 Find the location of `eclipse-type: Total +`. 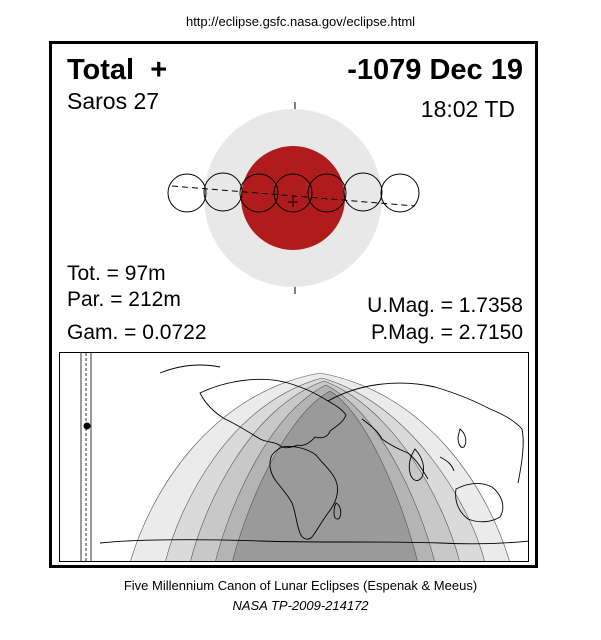

eclipse-type: Total + is located at coordinates (117, 70).